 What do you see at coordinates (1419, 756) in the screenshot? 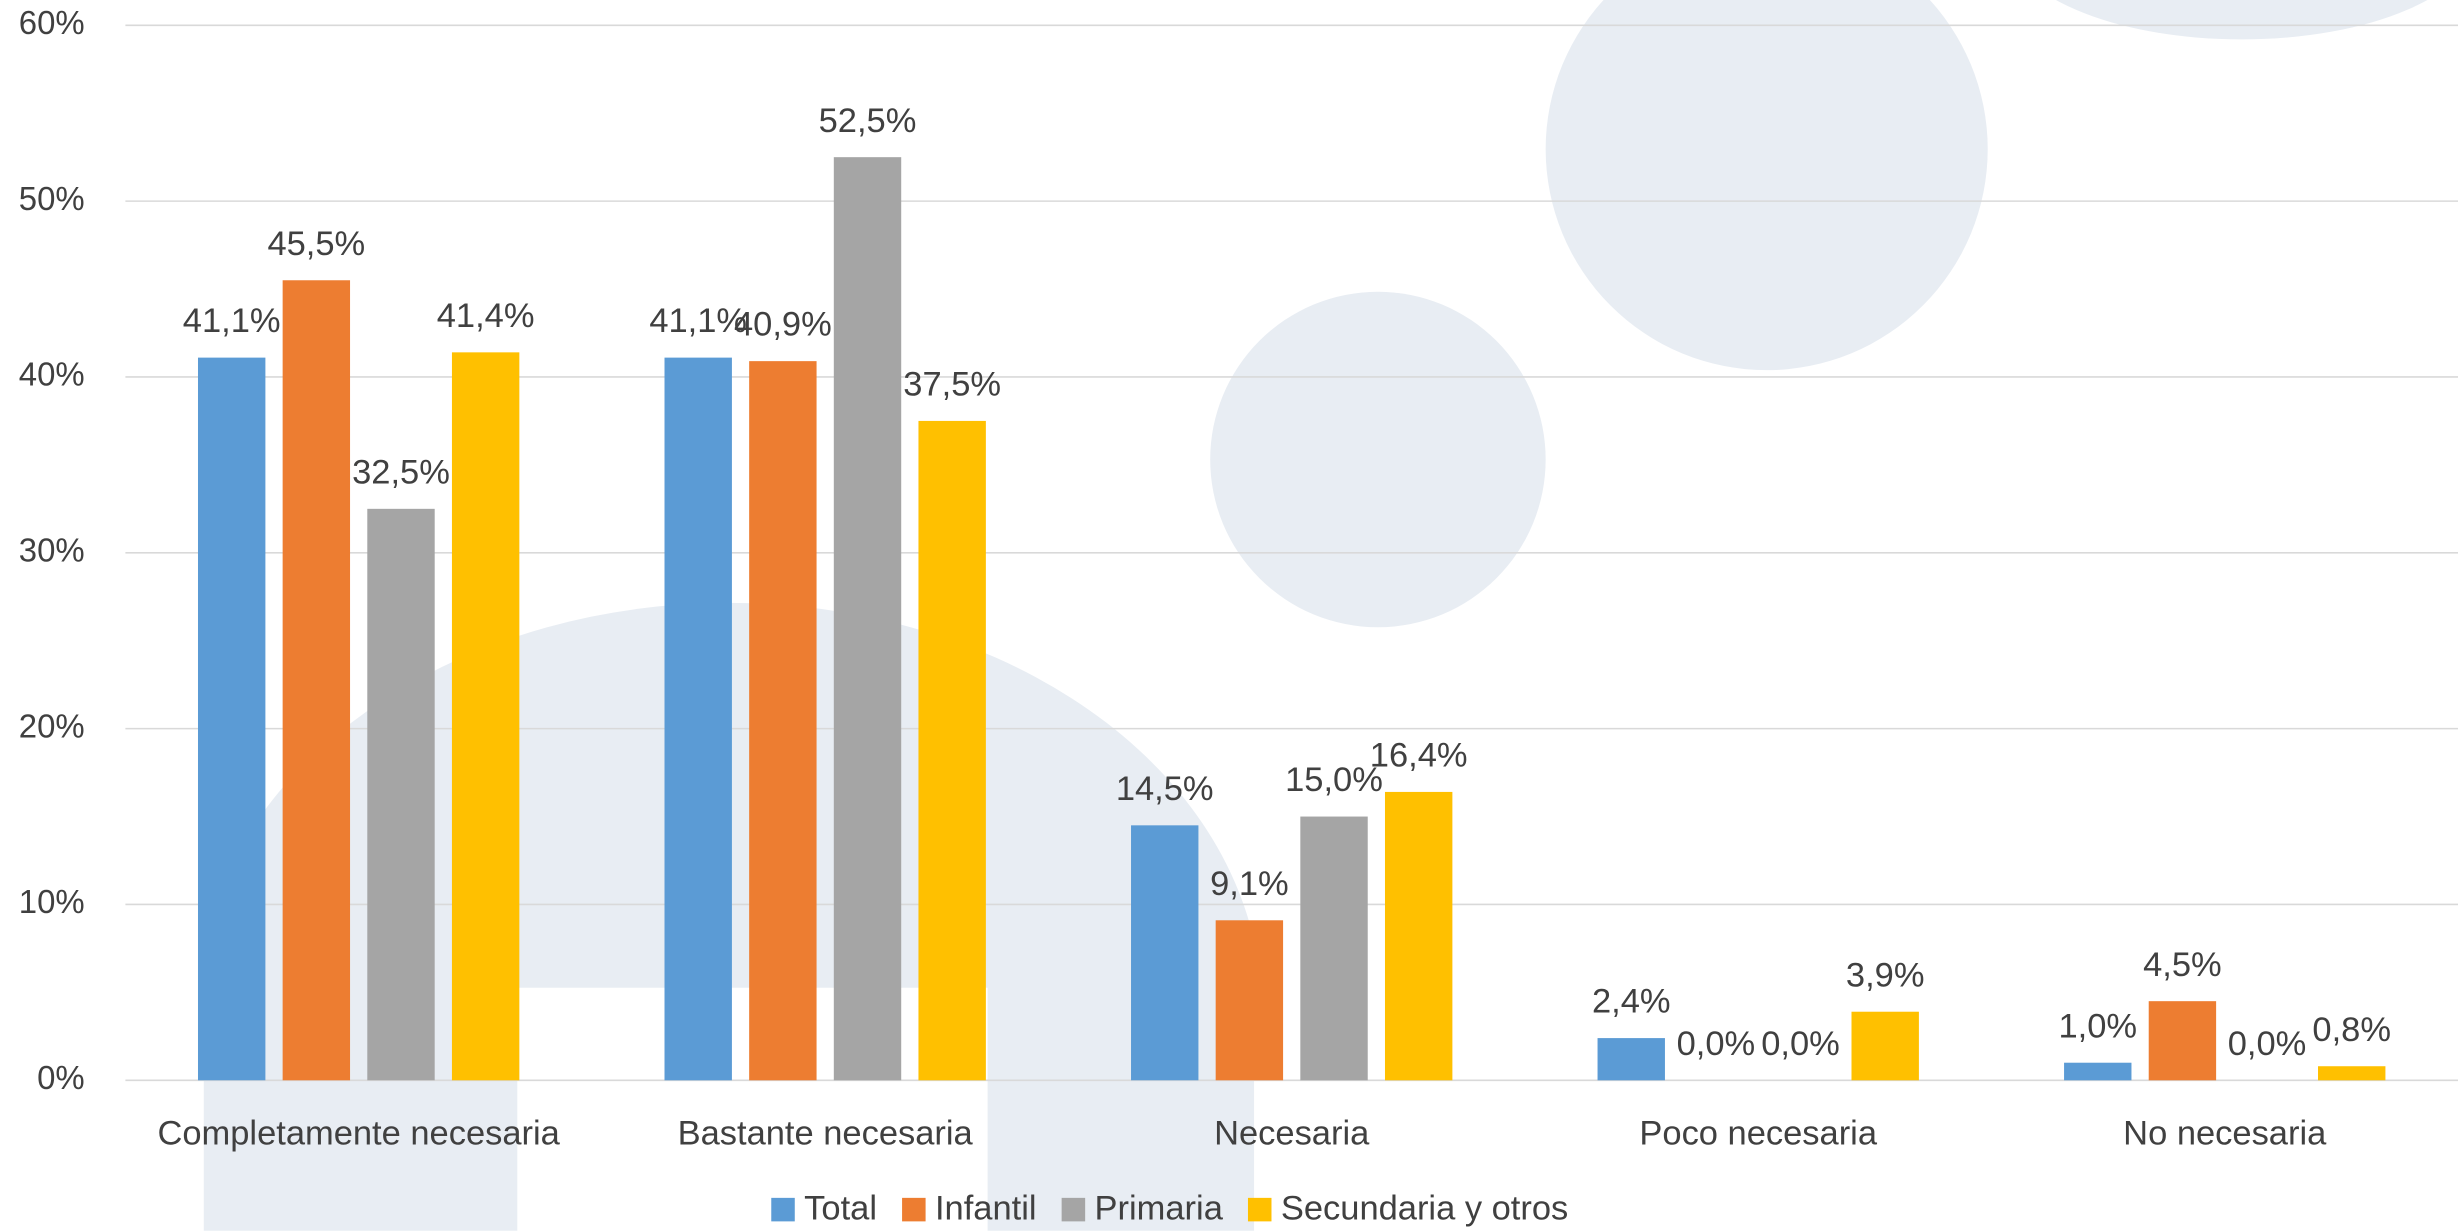
I see `data-label: 16,4%` at bounding box center [1419, 756].